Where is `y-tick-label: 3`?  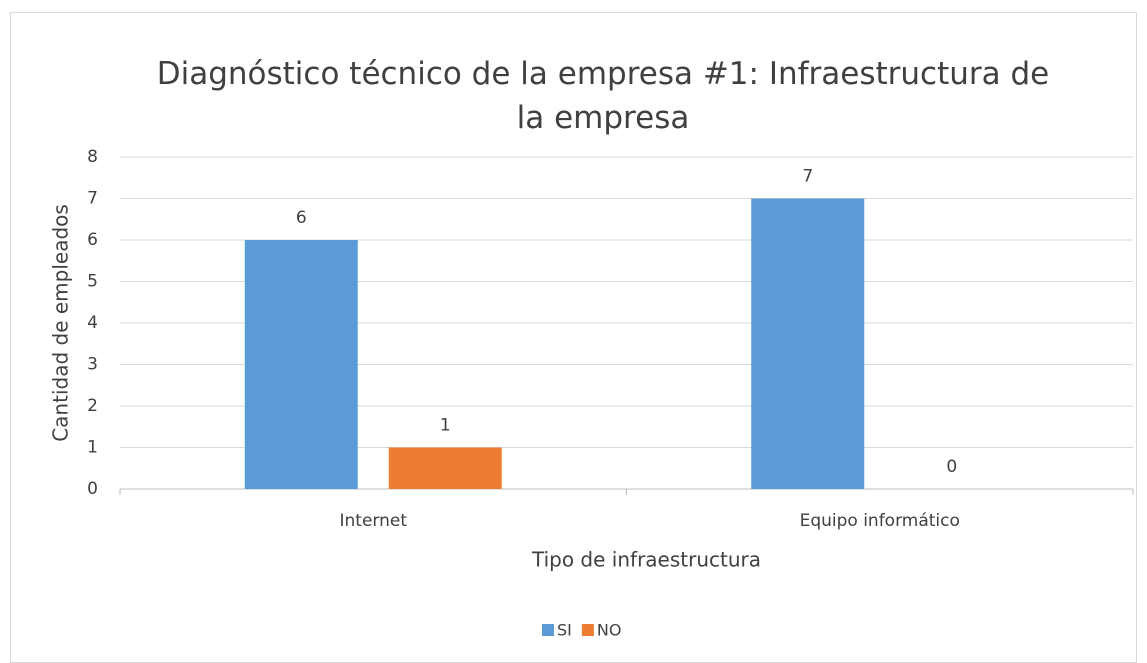 y-tick-label: 3 is located at coordinates (92, 365).